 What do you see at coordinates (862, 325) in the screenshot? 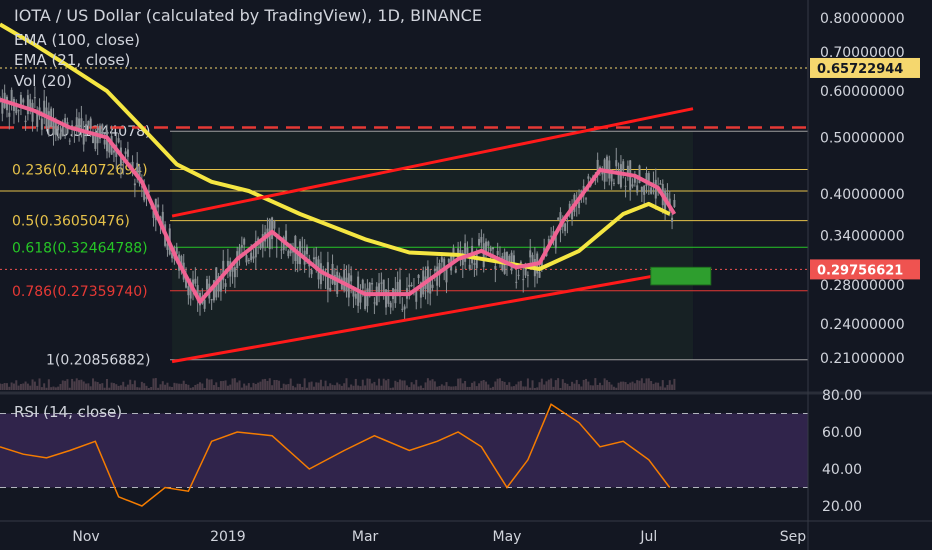
I see `price-axis-tick-label: 0.24000000` at bounding box center [862, 325].